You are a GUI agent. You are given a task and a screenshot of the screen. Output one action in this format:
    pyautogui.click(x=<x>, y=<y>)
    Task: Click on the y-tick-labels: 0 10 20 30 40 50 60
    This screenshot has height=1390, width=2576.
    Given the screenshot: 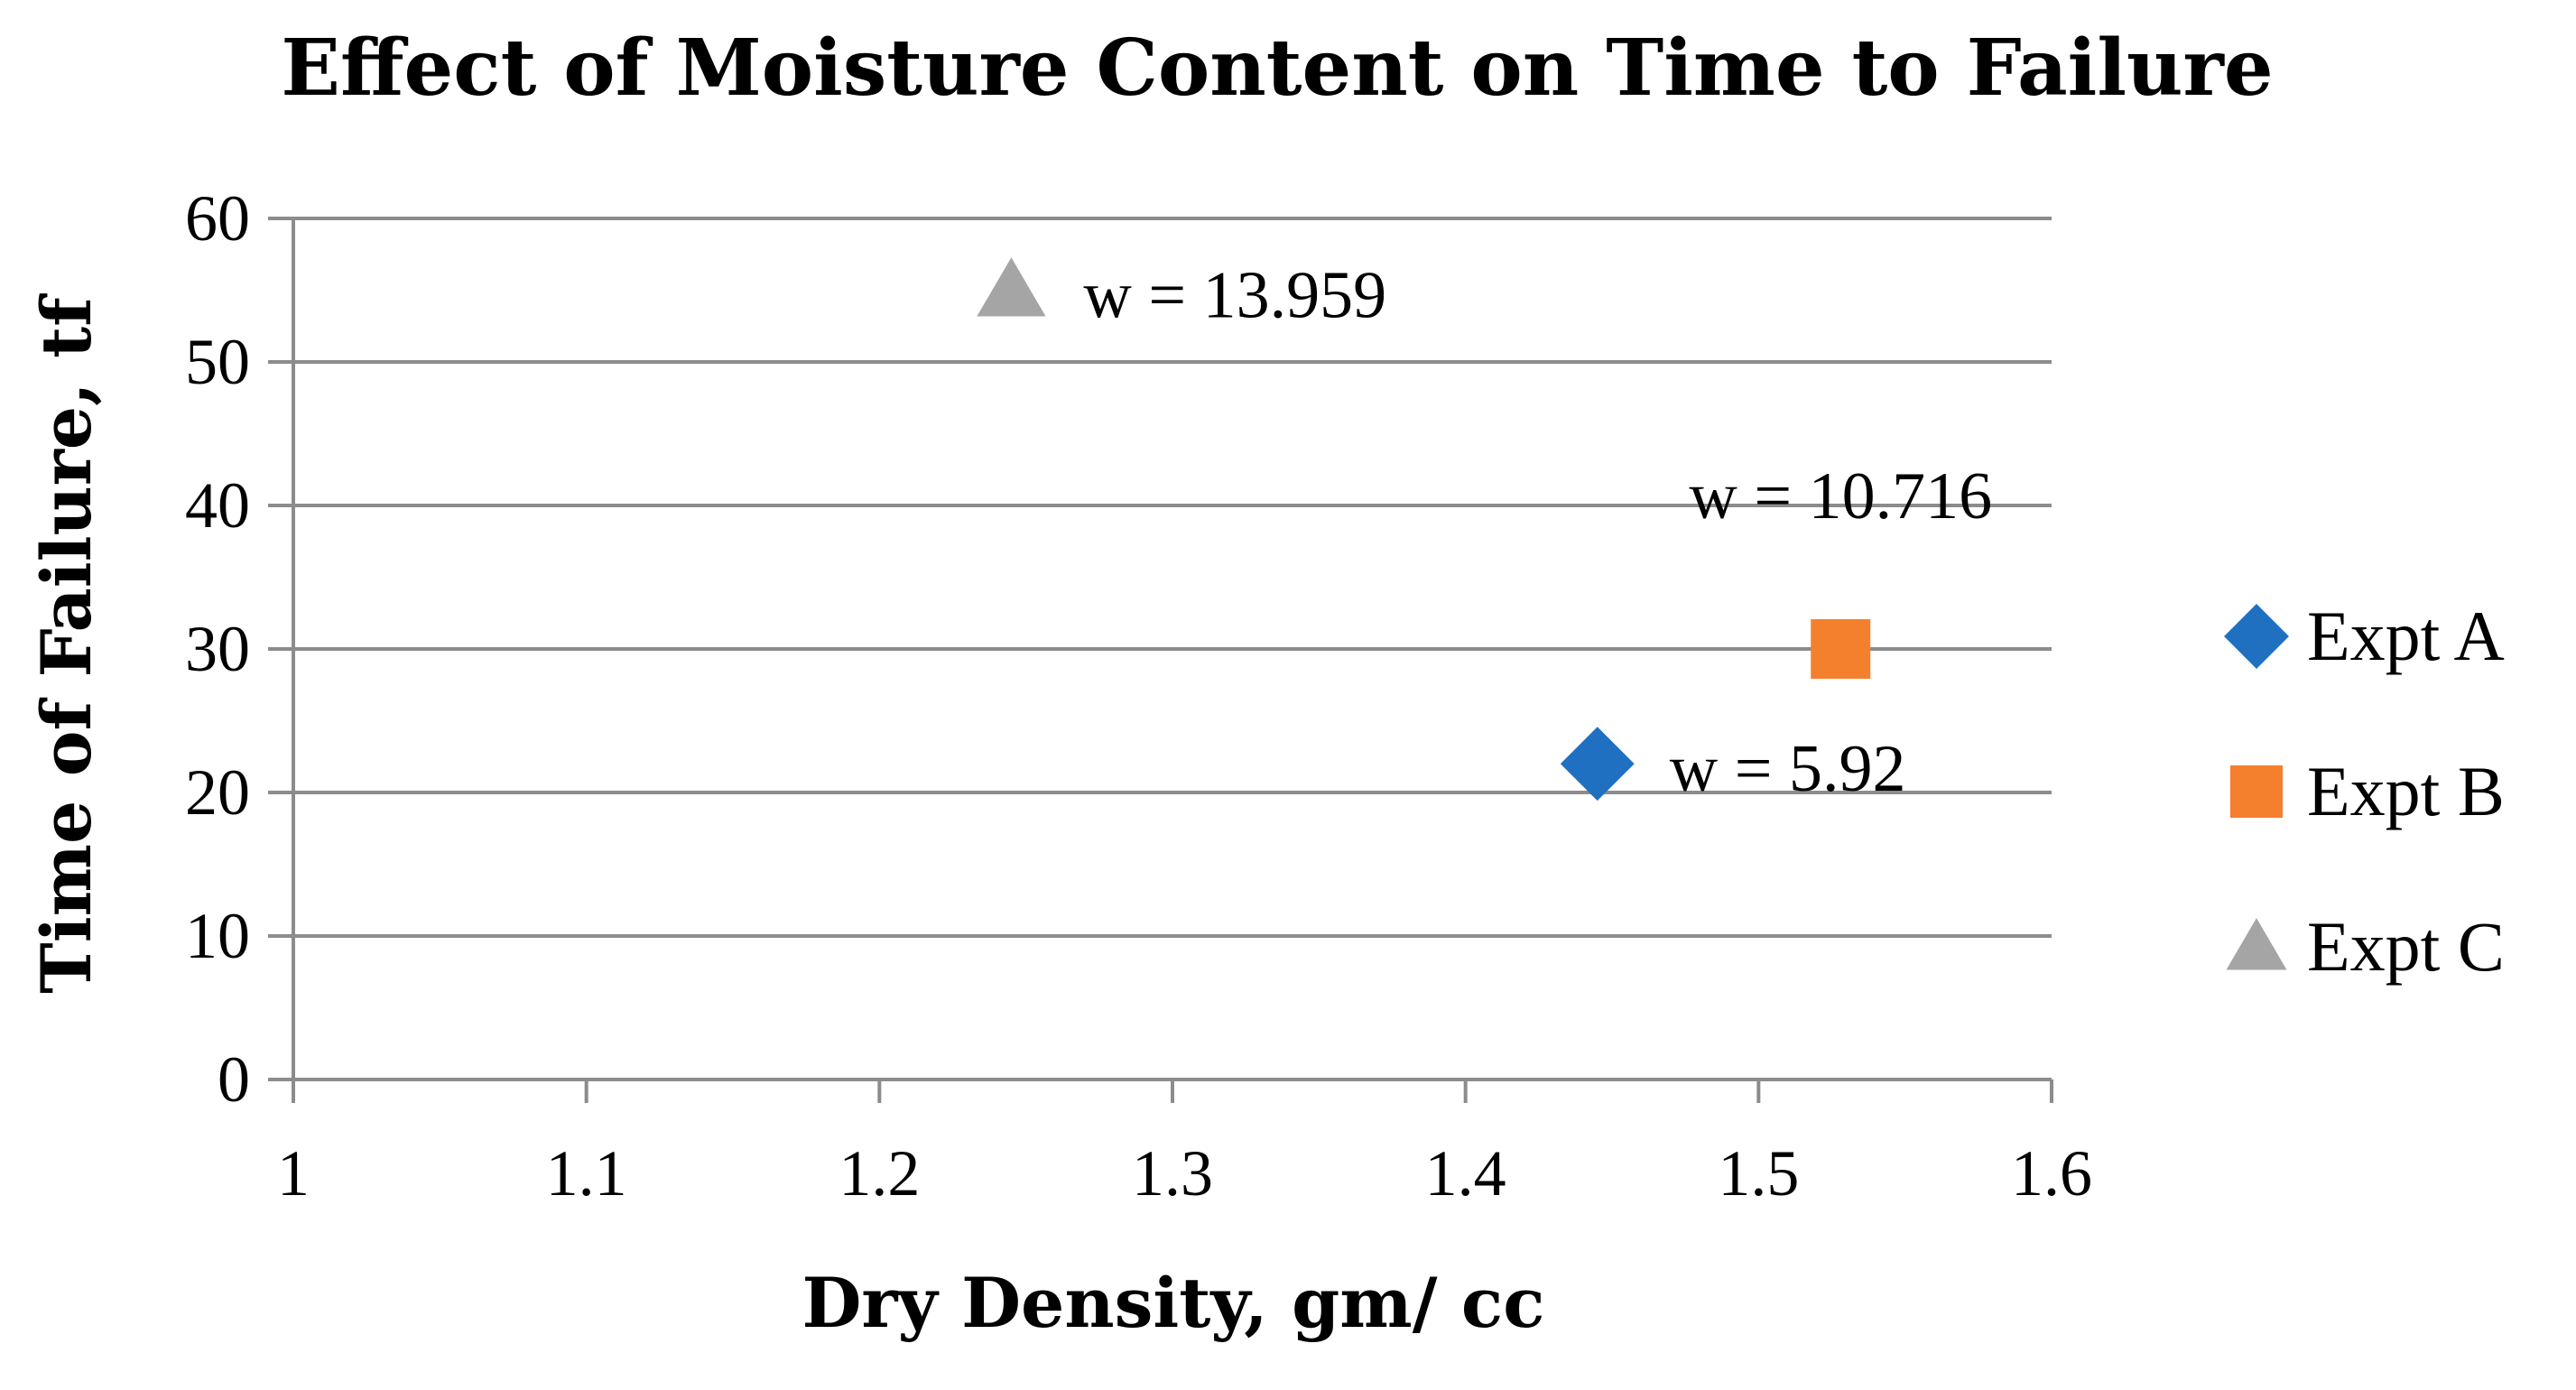 What is the action you would take?
    pyautogui.click(x=217, y=649)
    